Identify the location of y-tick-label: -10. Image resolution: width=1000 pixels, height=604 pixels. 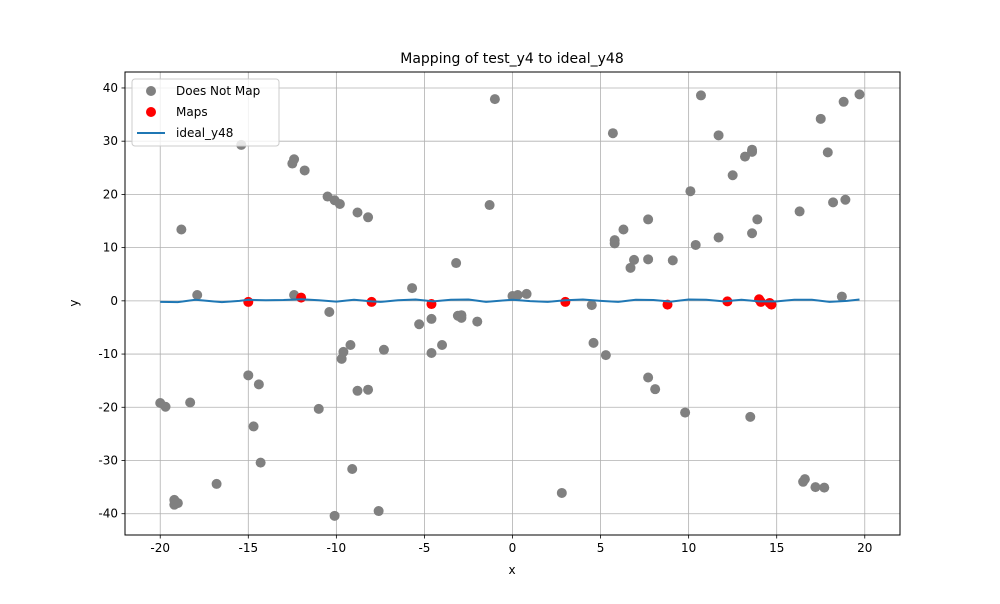
(108, 354).